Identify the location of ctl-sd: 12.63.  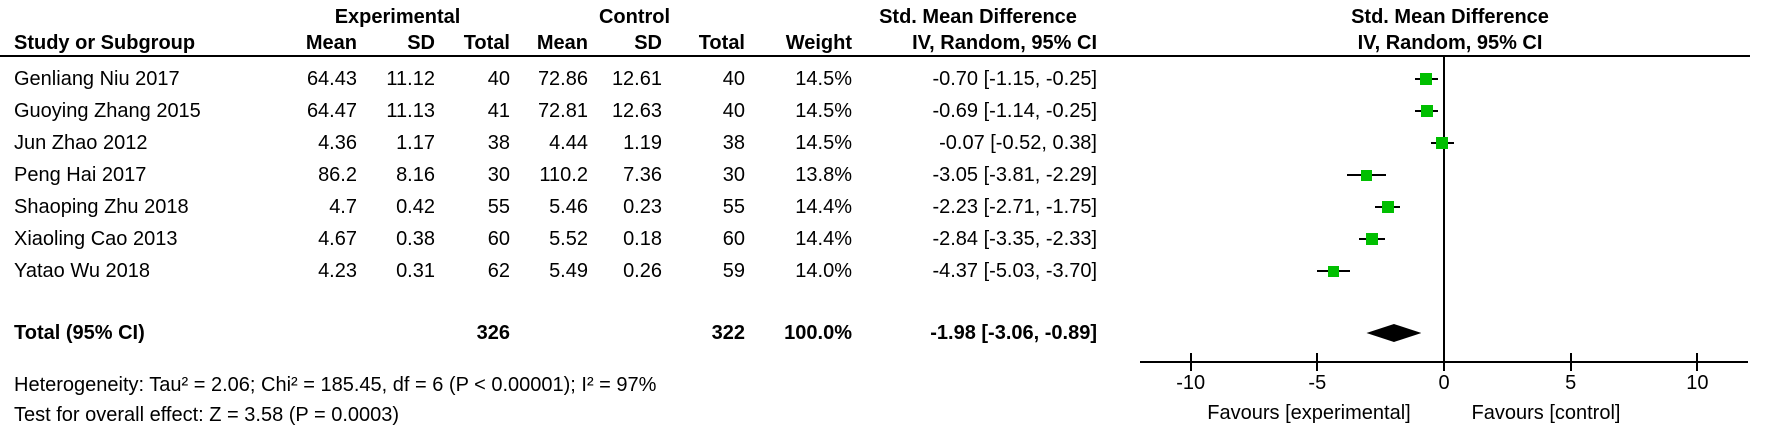
(636, 111).